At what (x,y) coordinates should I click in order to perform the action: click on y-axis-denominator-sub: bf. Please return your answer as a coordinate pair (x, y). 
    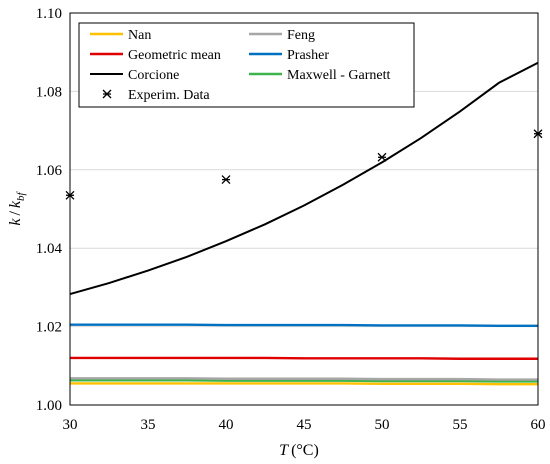
    Looking at the image, I should click on (21, 195).